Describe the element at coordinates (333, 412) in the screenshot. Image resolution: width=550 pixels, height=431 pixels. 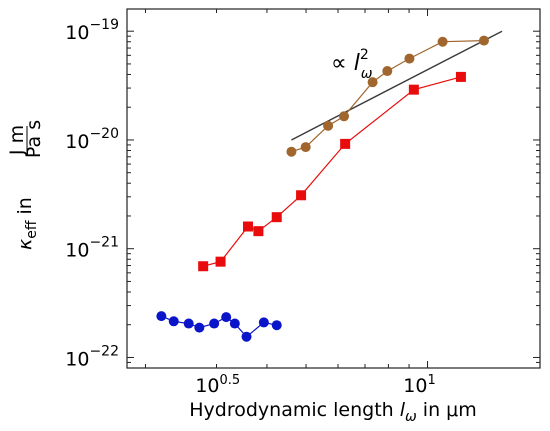
I see `x-axis-title: Hydrodynamic length lω in μm` at that location.